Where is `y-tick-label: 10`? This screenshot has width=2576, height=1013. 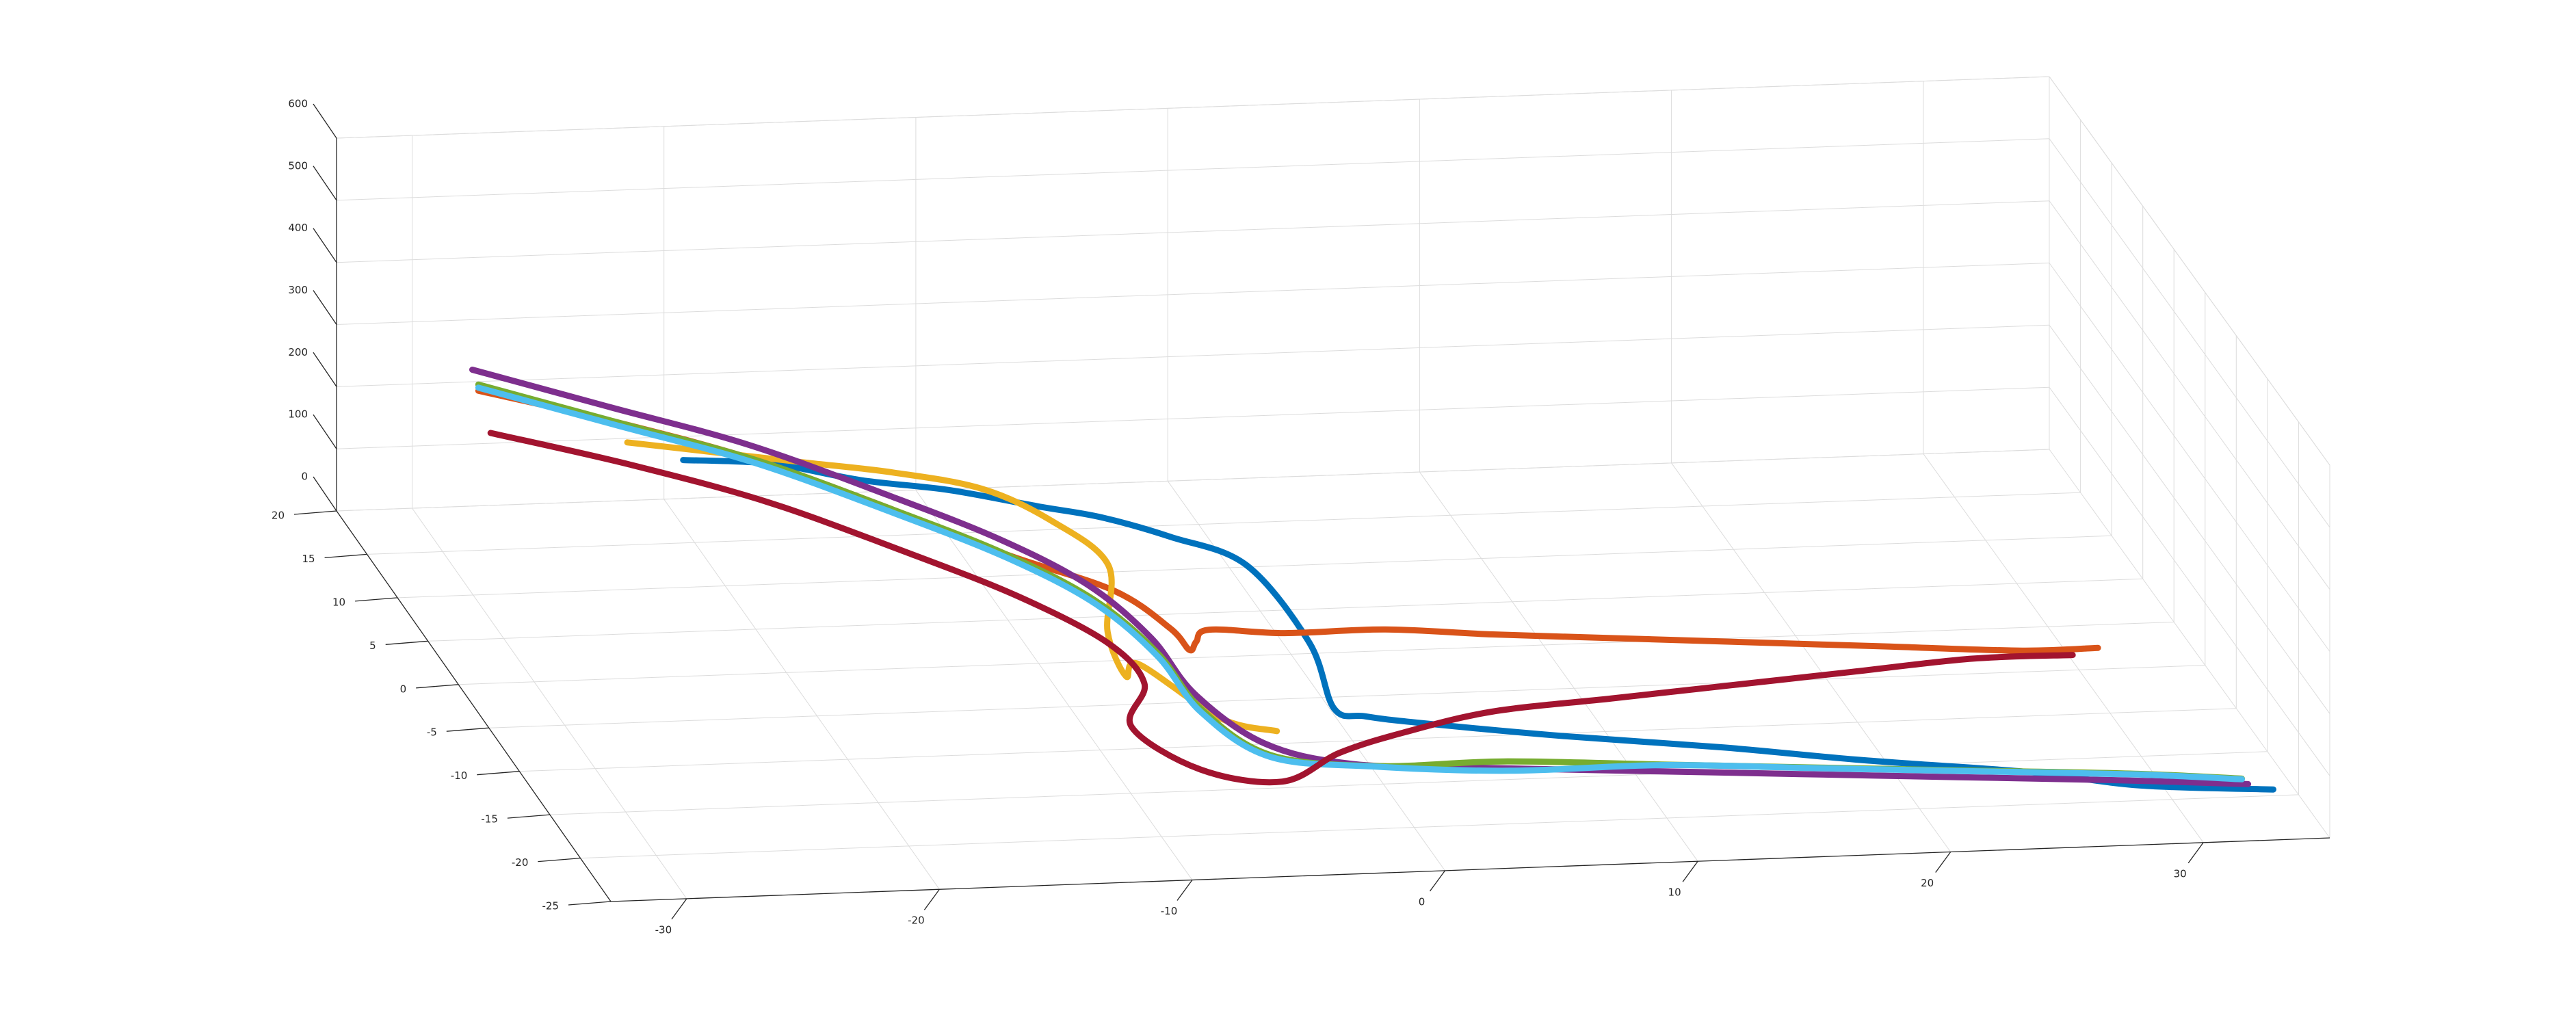 y-tick-label: 10 is located at coordinates (338, 602).